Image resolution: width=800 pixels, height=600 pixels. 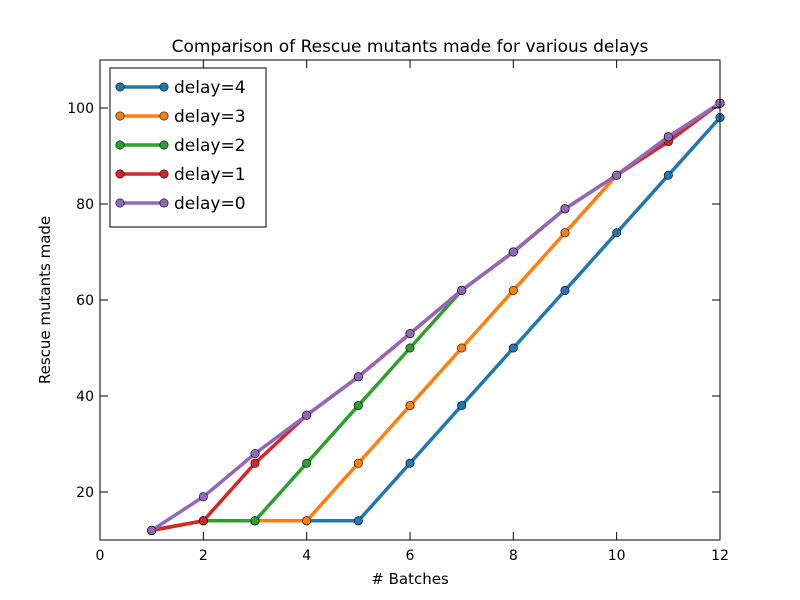 I want to click on legend-box, so click(x=188, y=147).